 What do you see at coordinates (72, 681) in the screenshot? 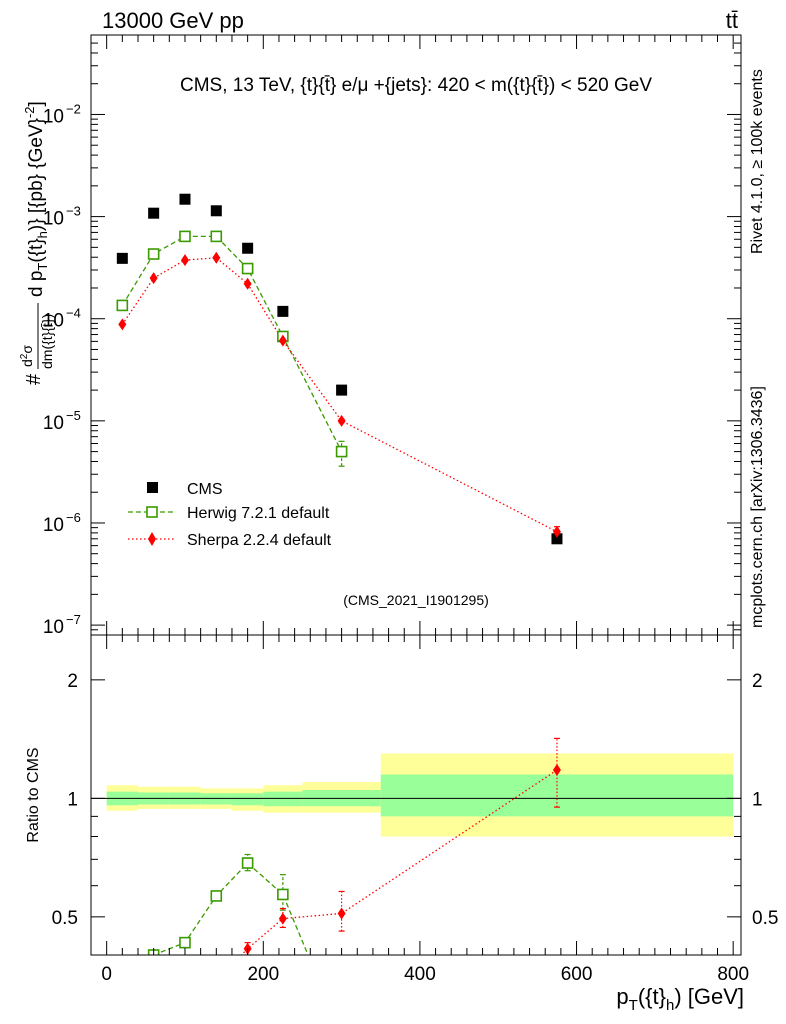
I see `ratio-y-tick-label: 2` at bounding box center [72, 681].